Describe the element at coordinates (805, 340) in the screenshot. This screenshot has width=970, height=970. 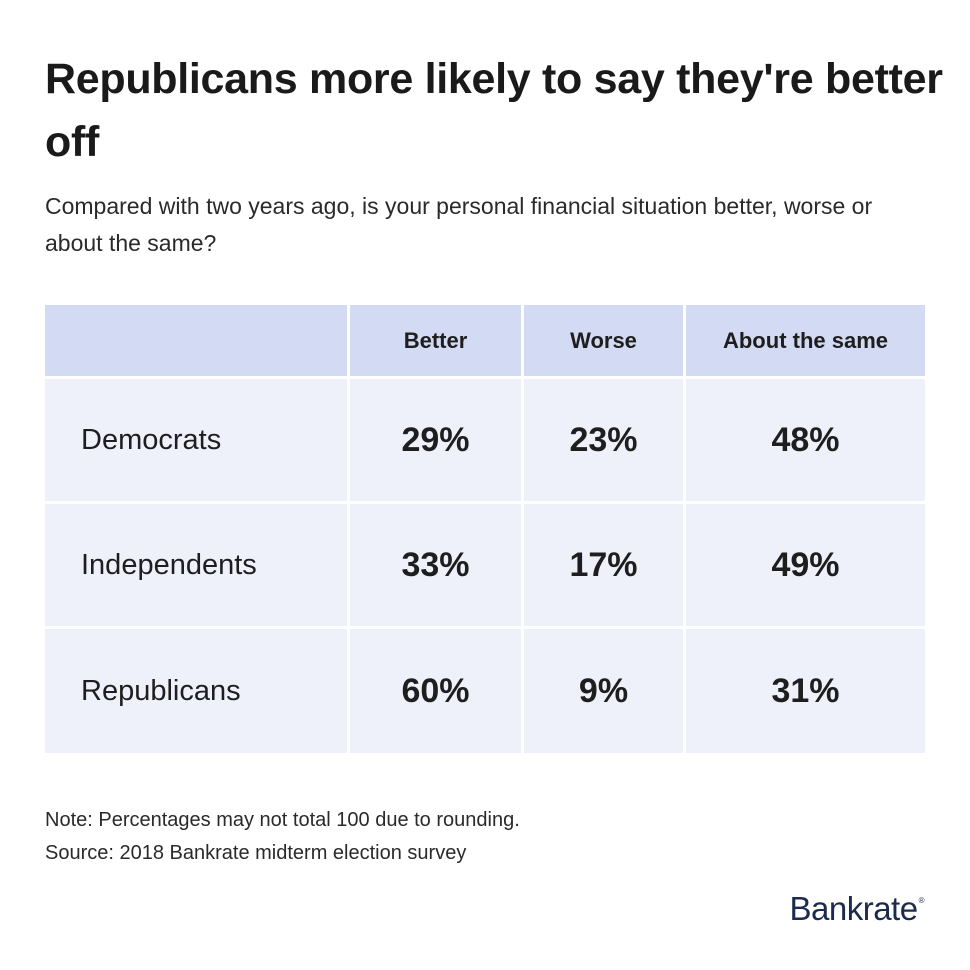
I see `column-header: About the same` at that location.